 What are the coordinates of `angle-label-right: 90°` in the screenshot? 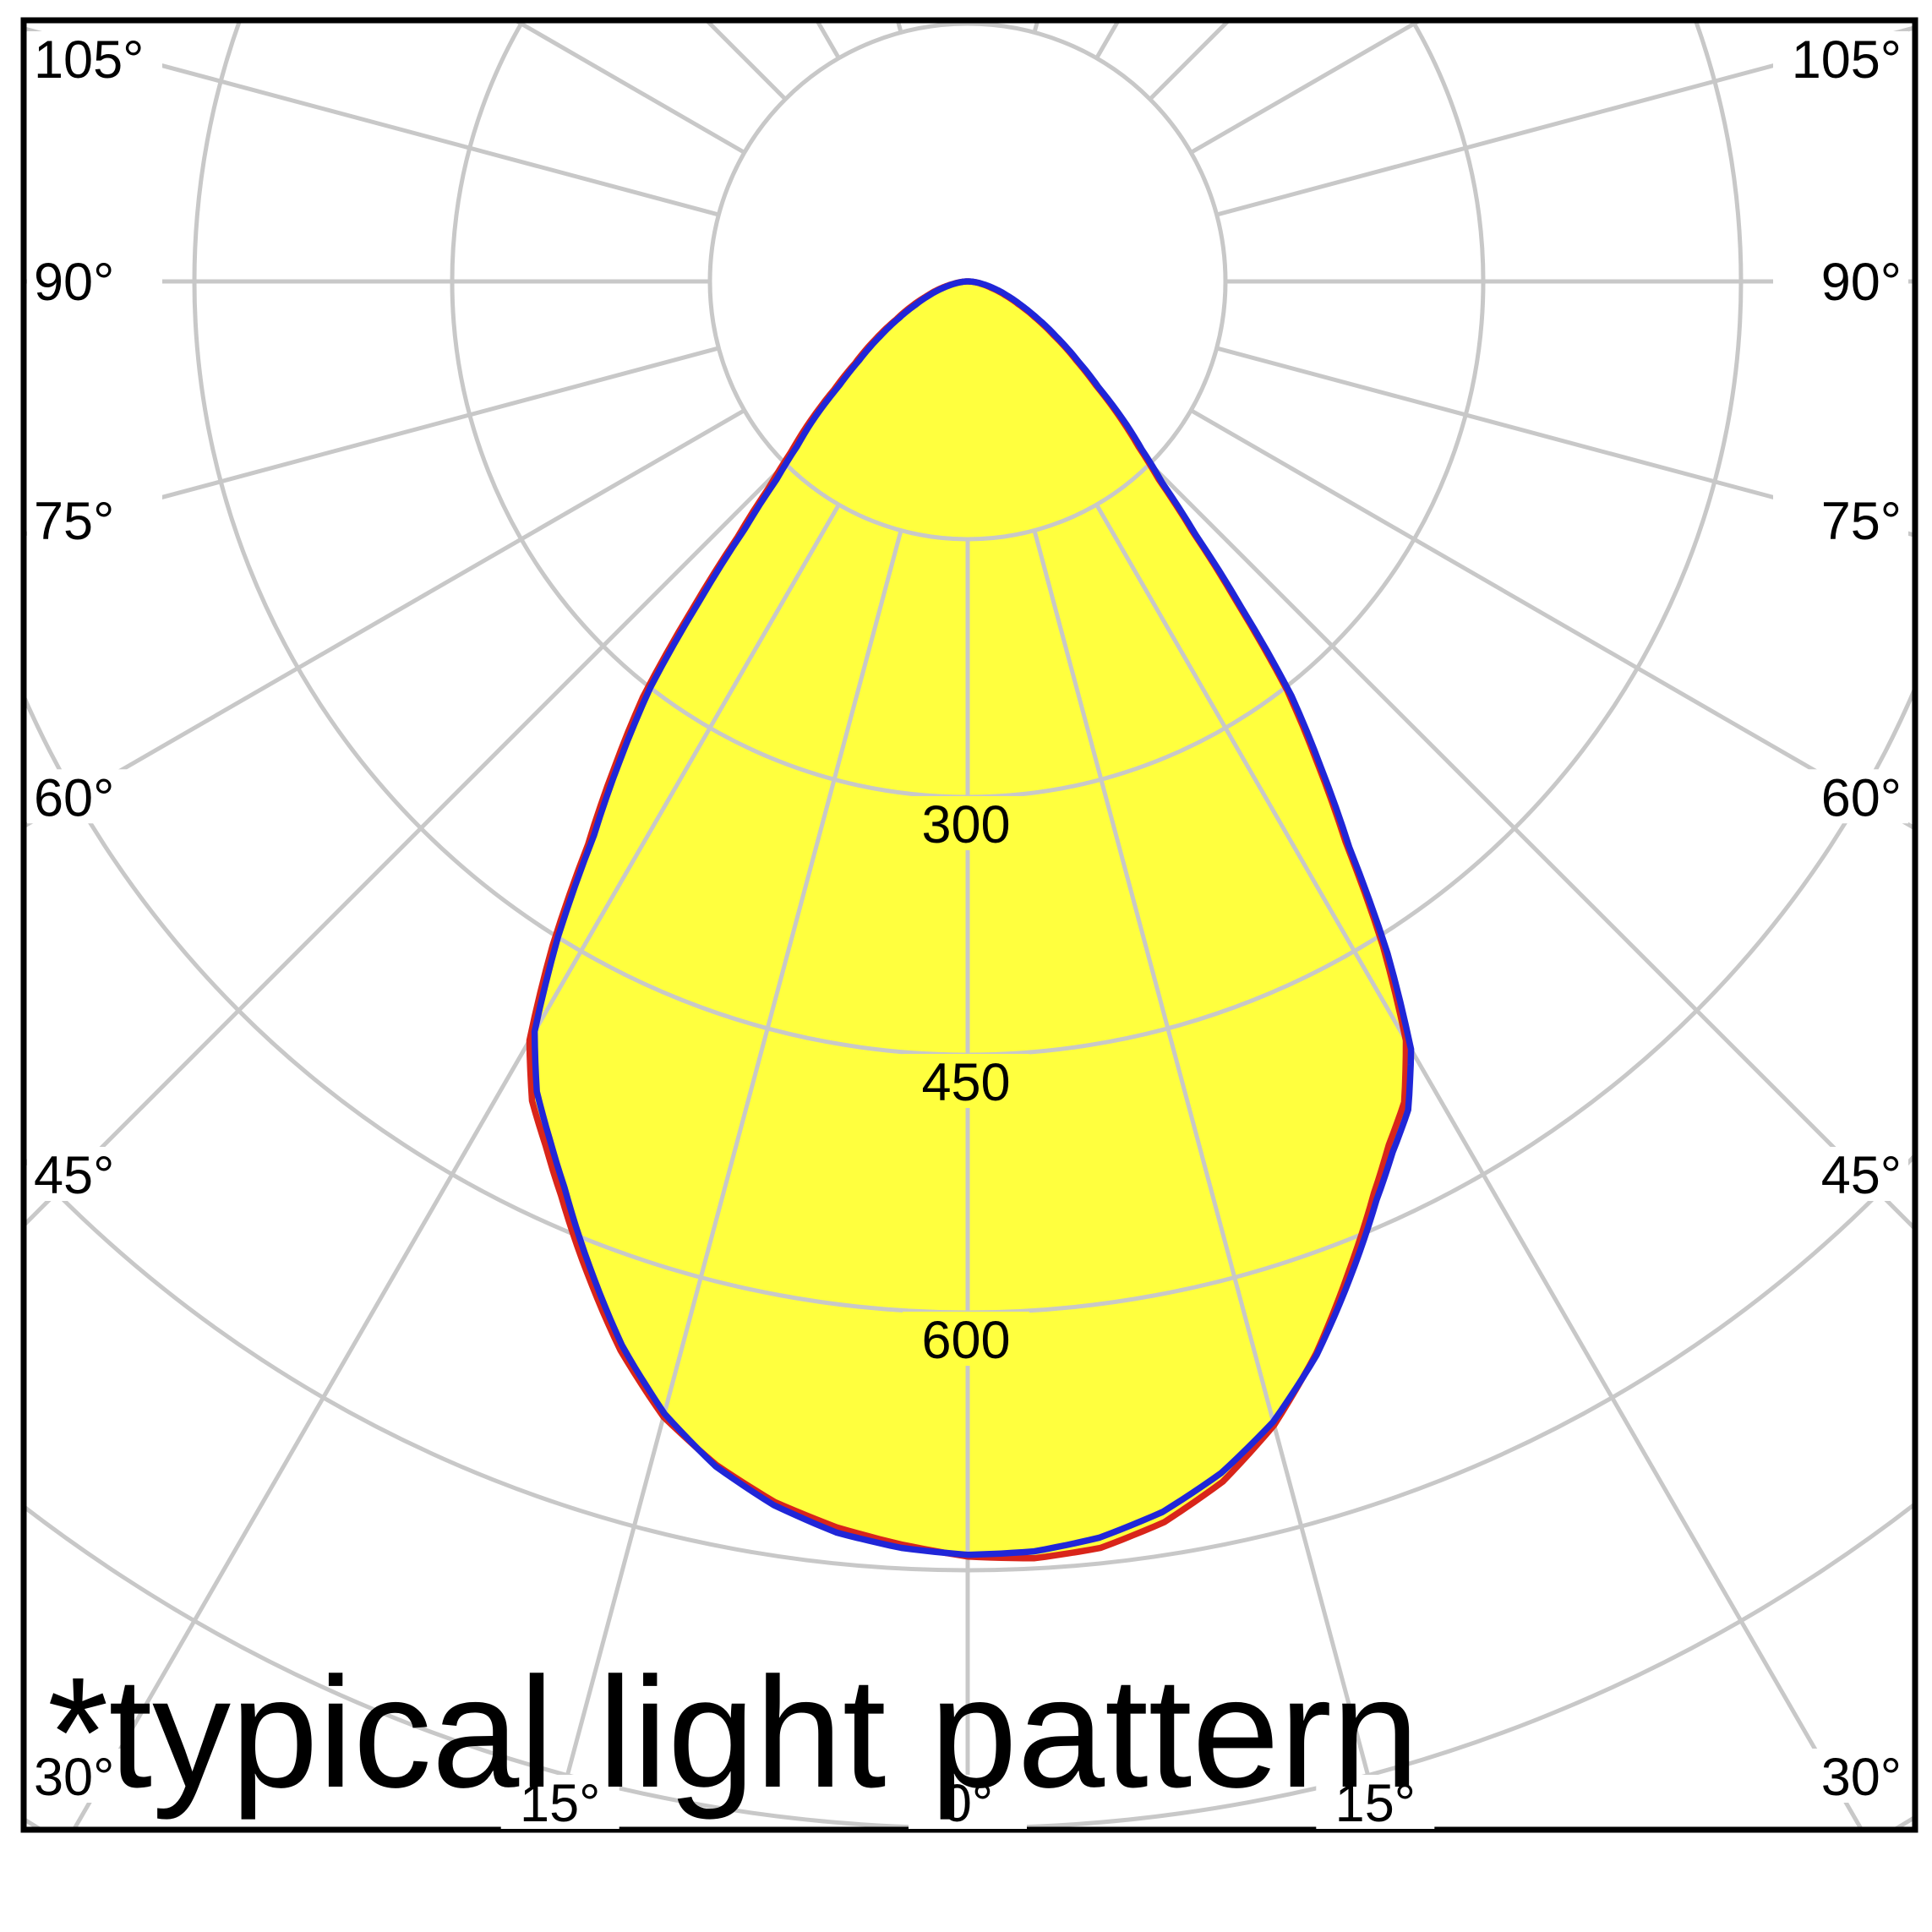 It's located at (1861, 282).